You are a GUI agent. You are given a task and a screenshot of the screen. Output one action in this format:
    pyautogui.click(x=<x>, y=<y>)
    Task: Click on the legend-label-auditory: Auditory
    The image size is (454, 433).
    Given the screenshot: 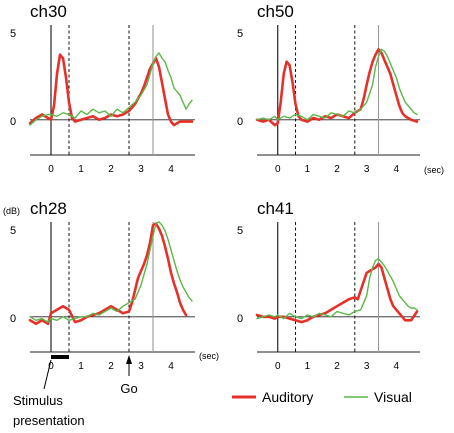 What is the action you would take?
    pyautogui.click(x=287, y=397)
    